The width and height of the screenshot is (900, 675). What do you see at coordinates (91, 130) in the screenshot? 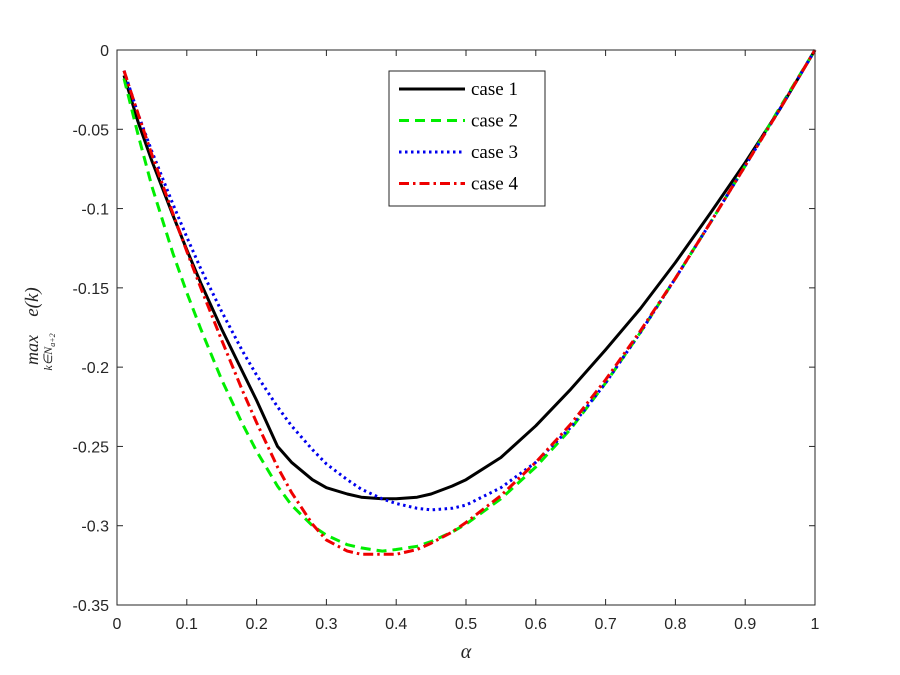
I see `y-tick-label: -0.05` at bounding box center [91, 130].